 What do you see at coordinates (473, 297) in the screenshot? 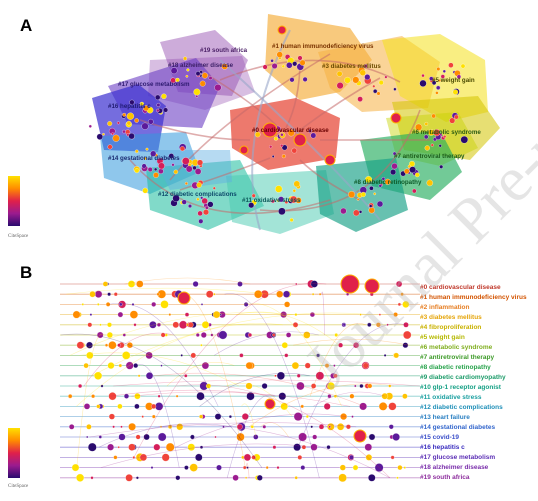
I see `legend-cluster-1: #1 human immunodeficiency virus` at bounding box center [473, 297].